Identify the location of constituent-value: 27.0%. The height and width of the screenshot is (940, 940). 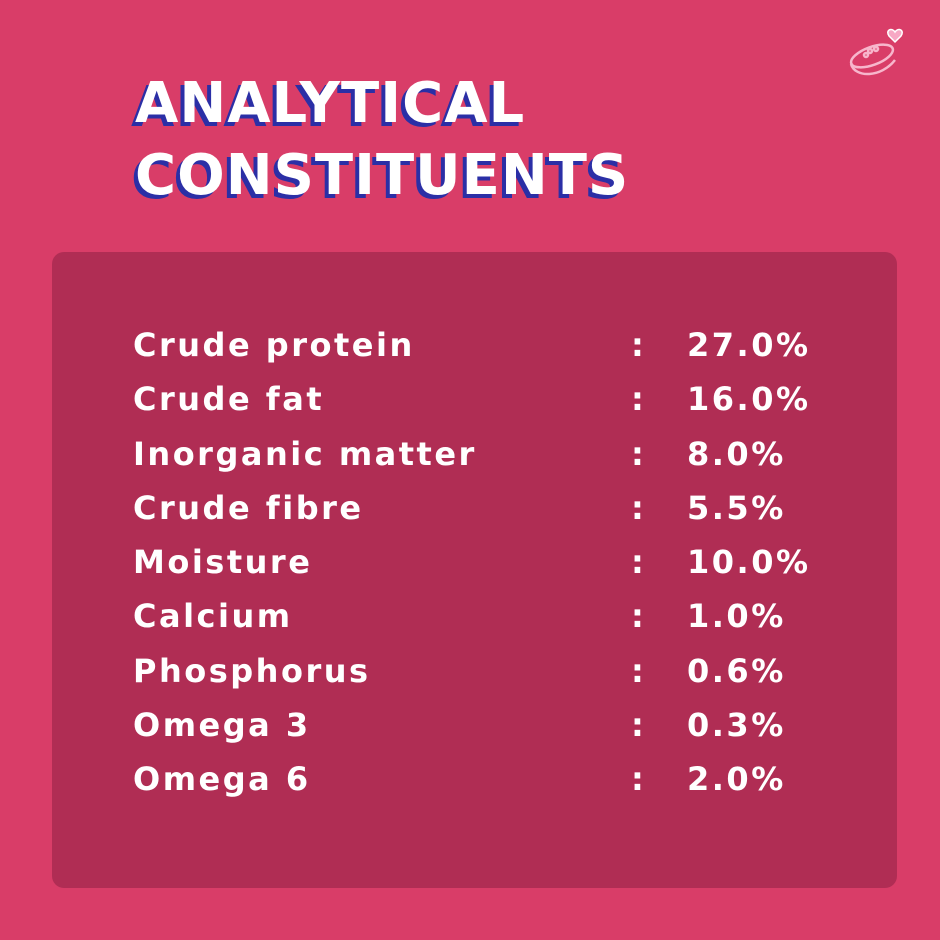
(749, 345).